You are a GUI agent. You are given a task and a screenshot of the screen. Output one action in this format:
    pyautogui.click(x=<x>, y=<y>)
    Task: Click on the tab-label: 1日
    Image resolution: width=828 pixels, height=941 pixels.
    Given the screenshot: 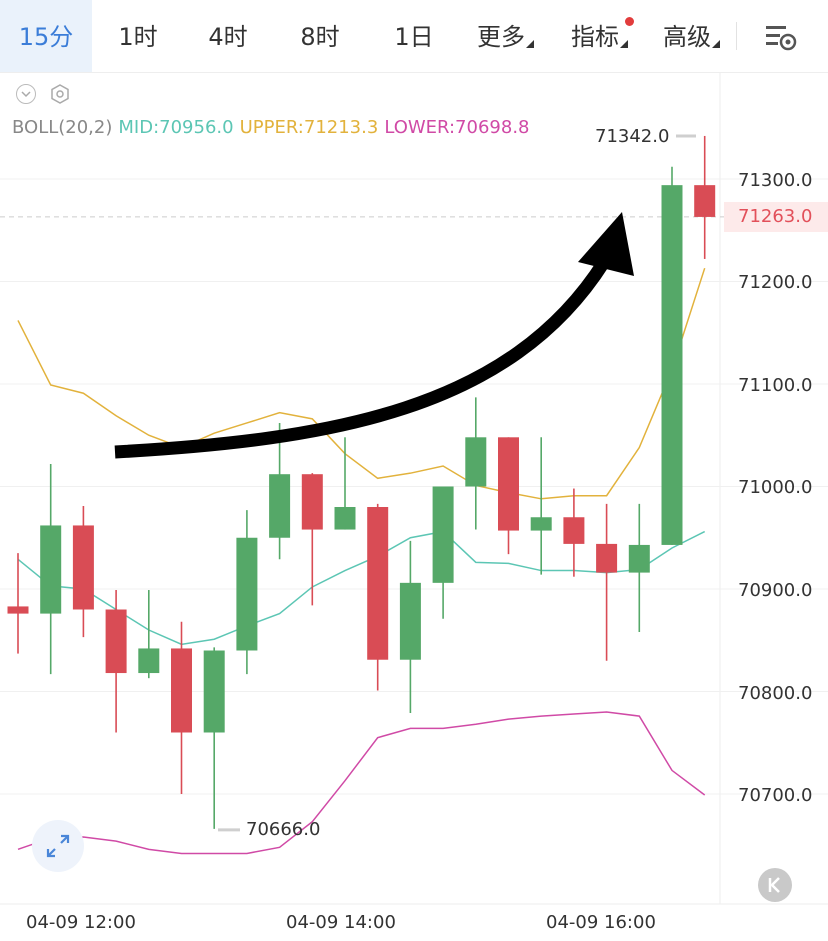 What is the action you would take?
    pyautogui.click(x=414, y=37)
    